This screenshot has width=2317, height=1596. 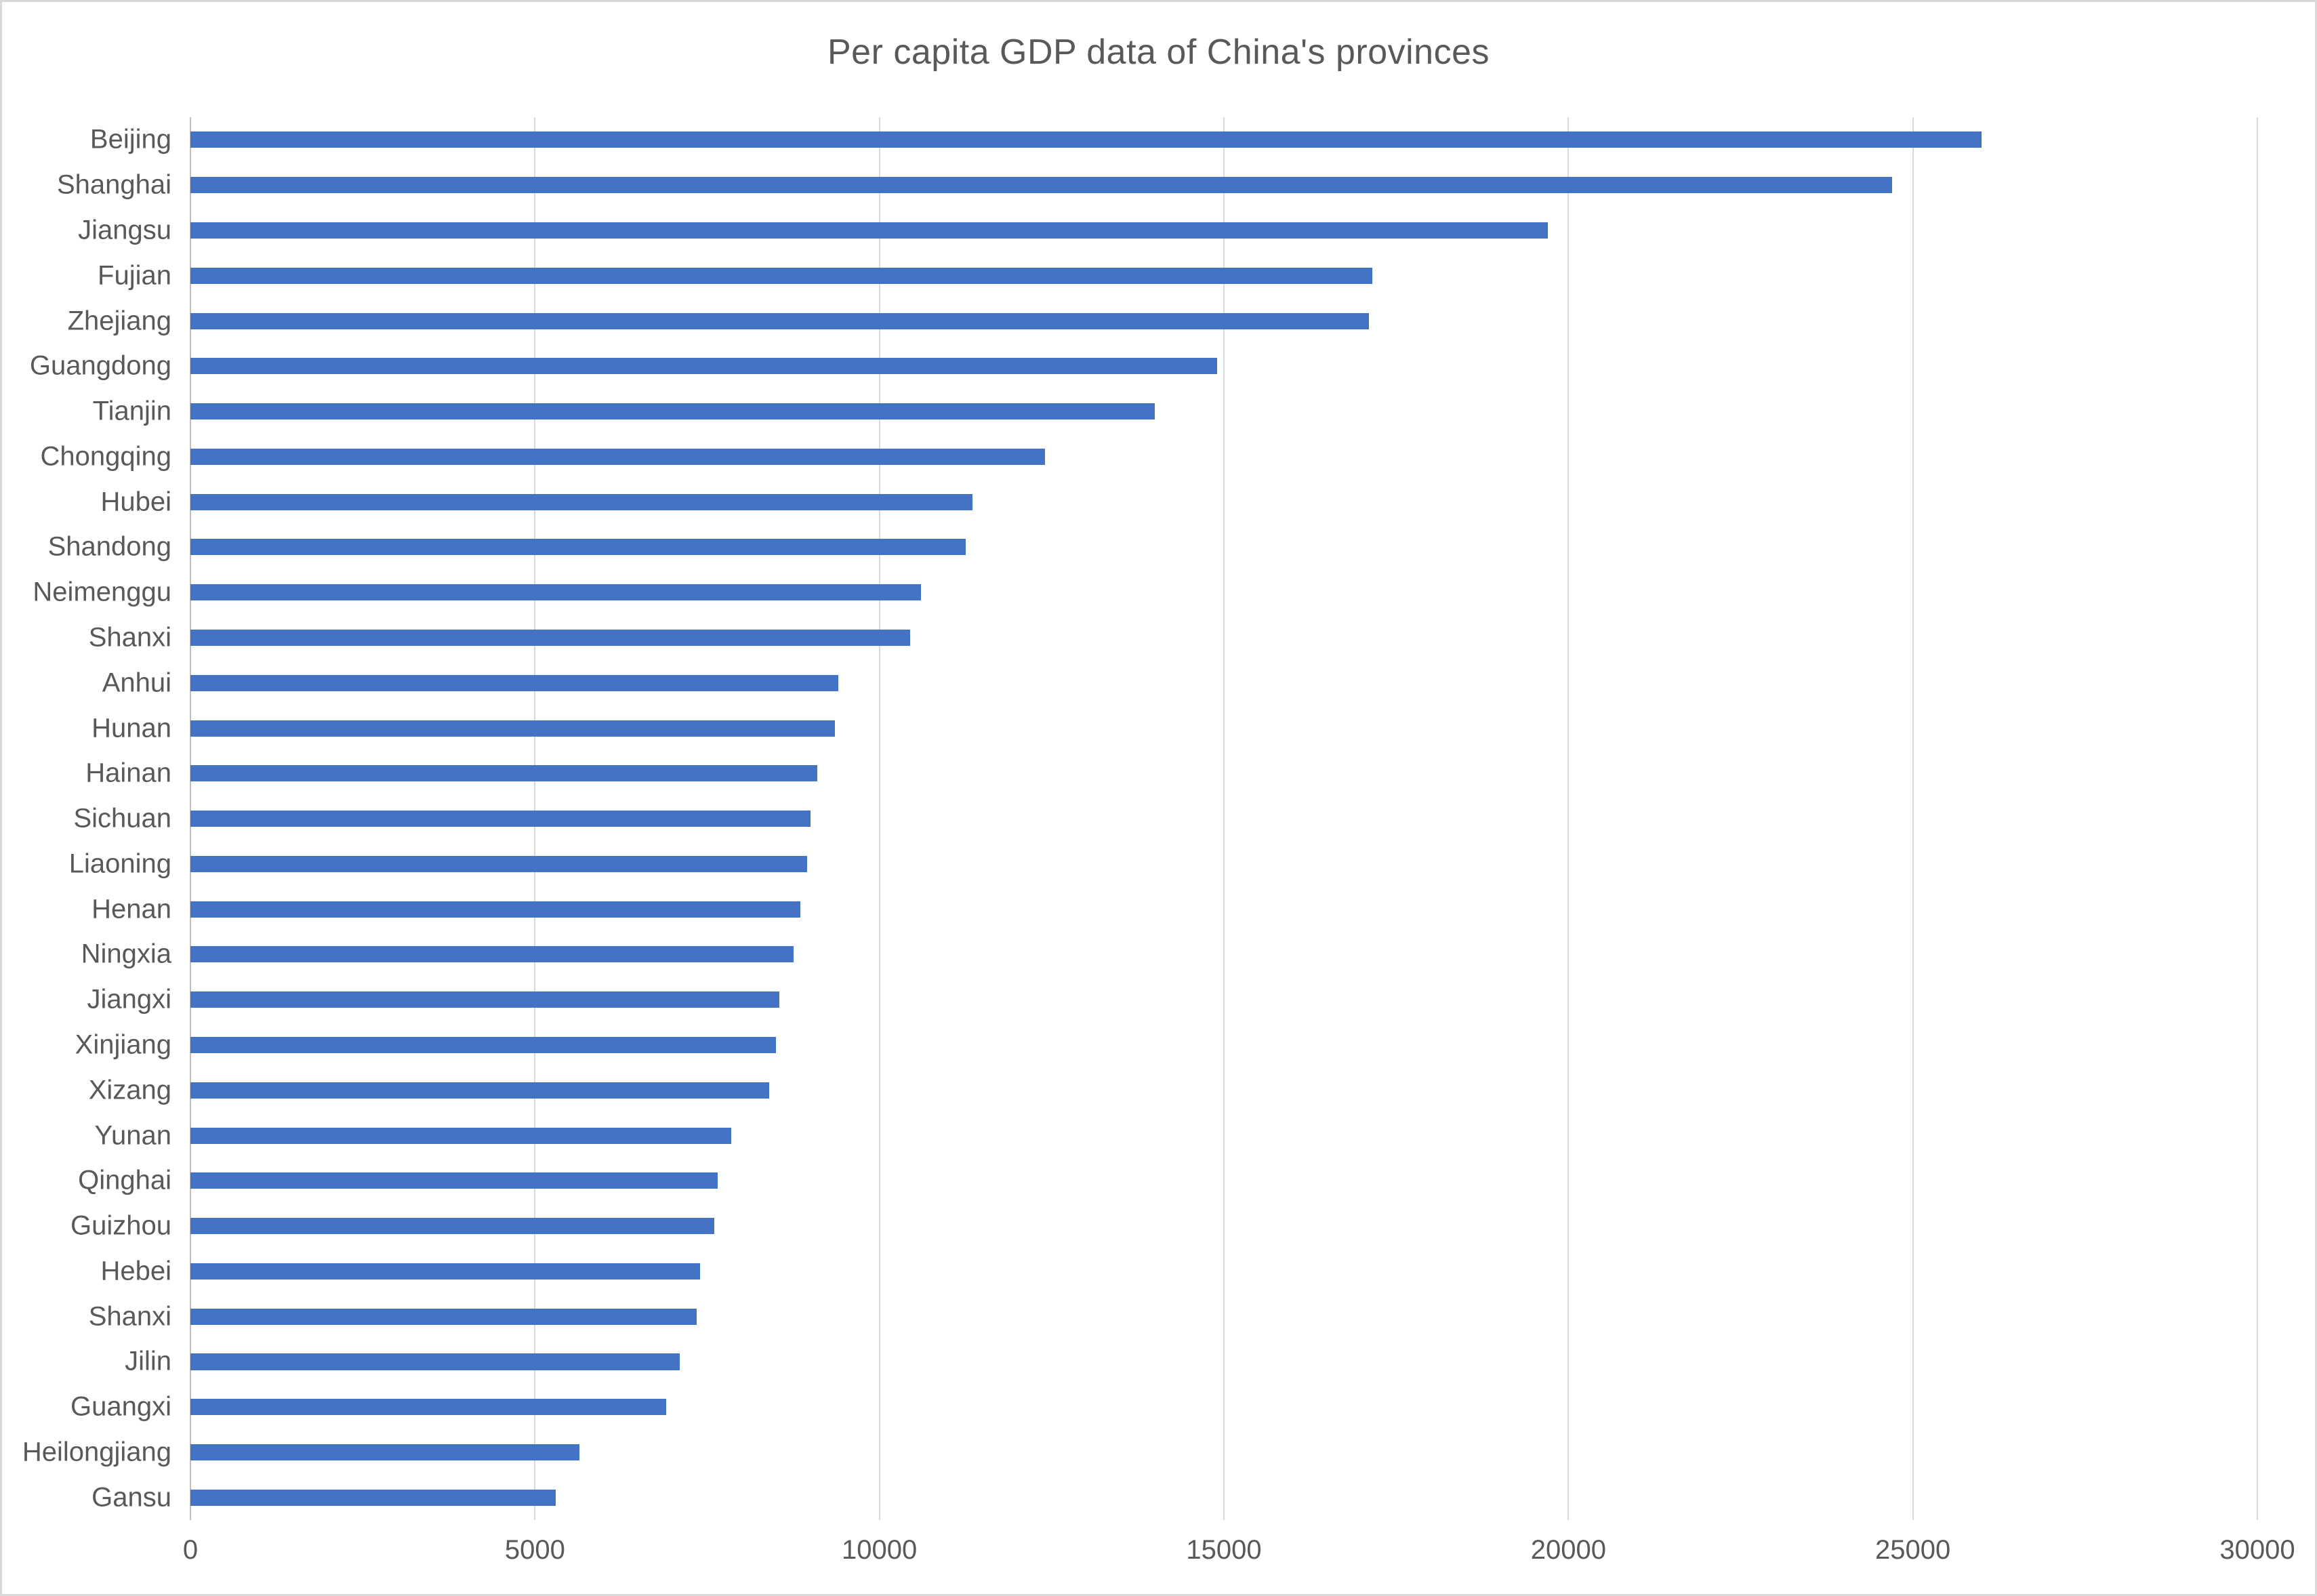 I want to click on bar-row: Fujian, so click(x=1177, y=275).